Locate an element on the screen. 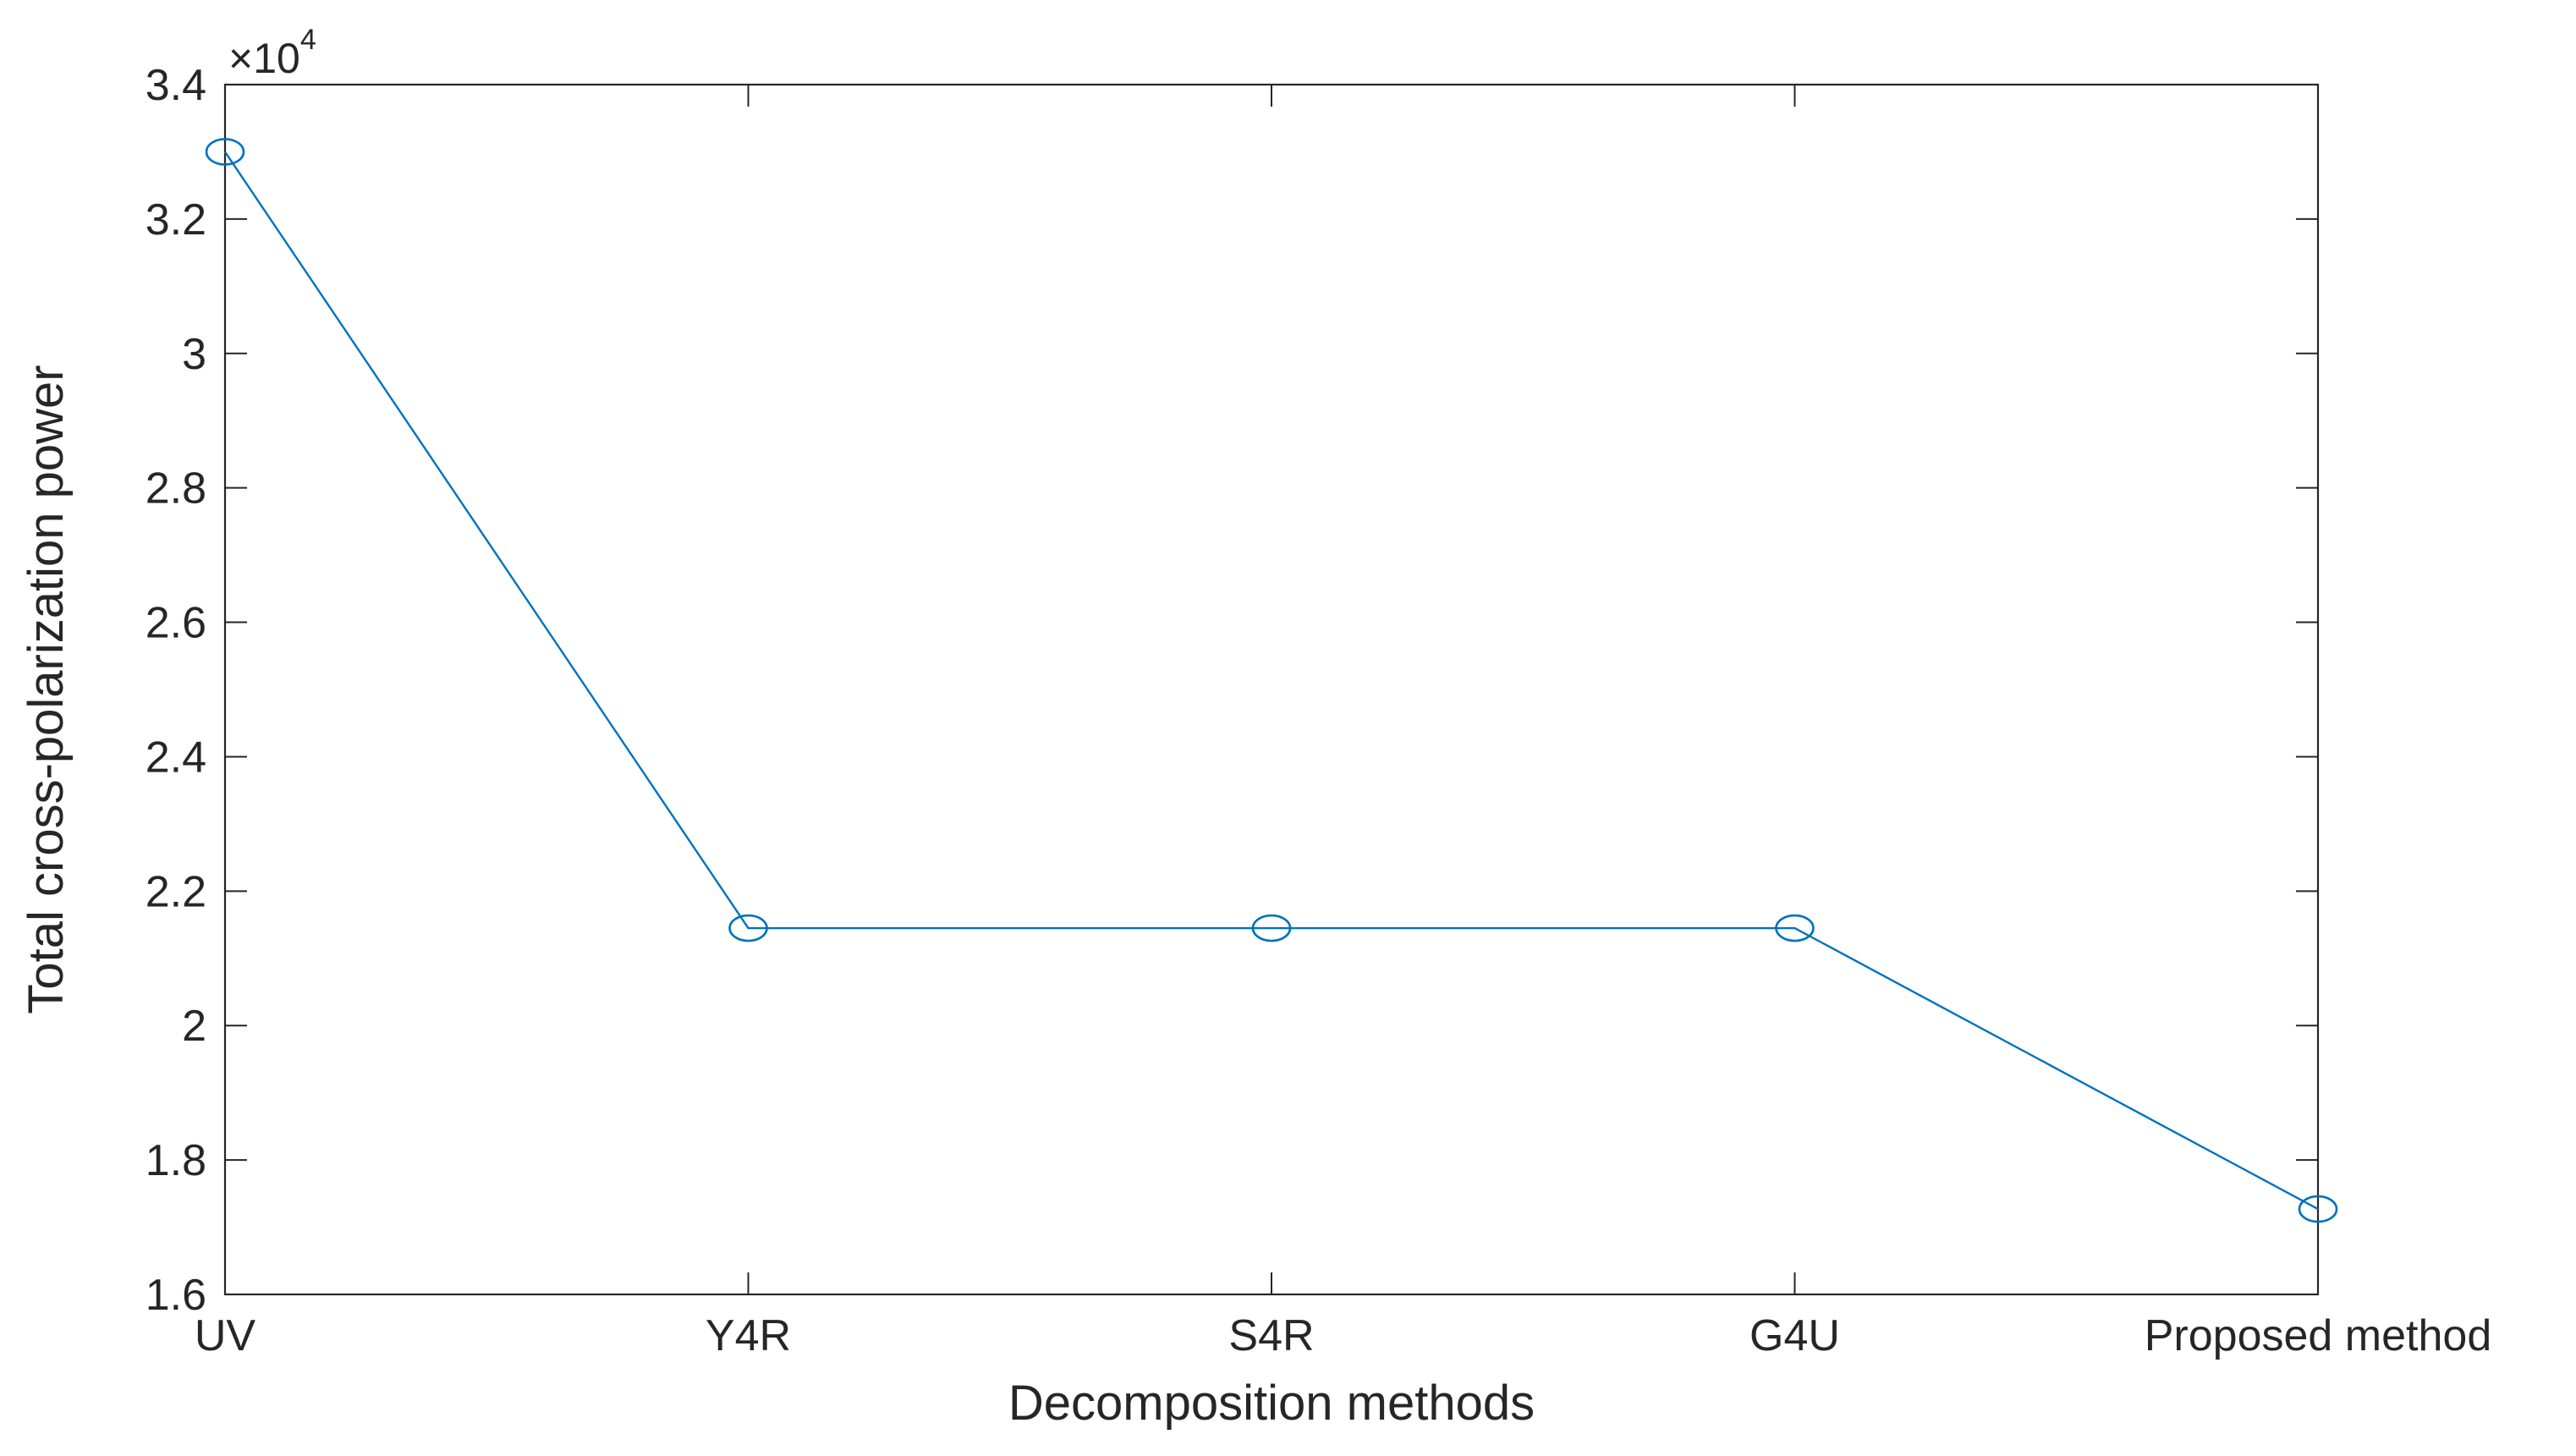 The width and height of the screenshot is (2576, 1456). x-tick-label: G4U is located at coordinates (1795, 1335).